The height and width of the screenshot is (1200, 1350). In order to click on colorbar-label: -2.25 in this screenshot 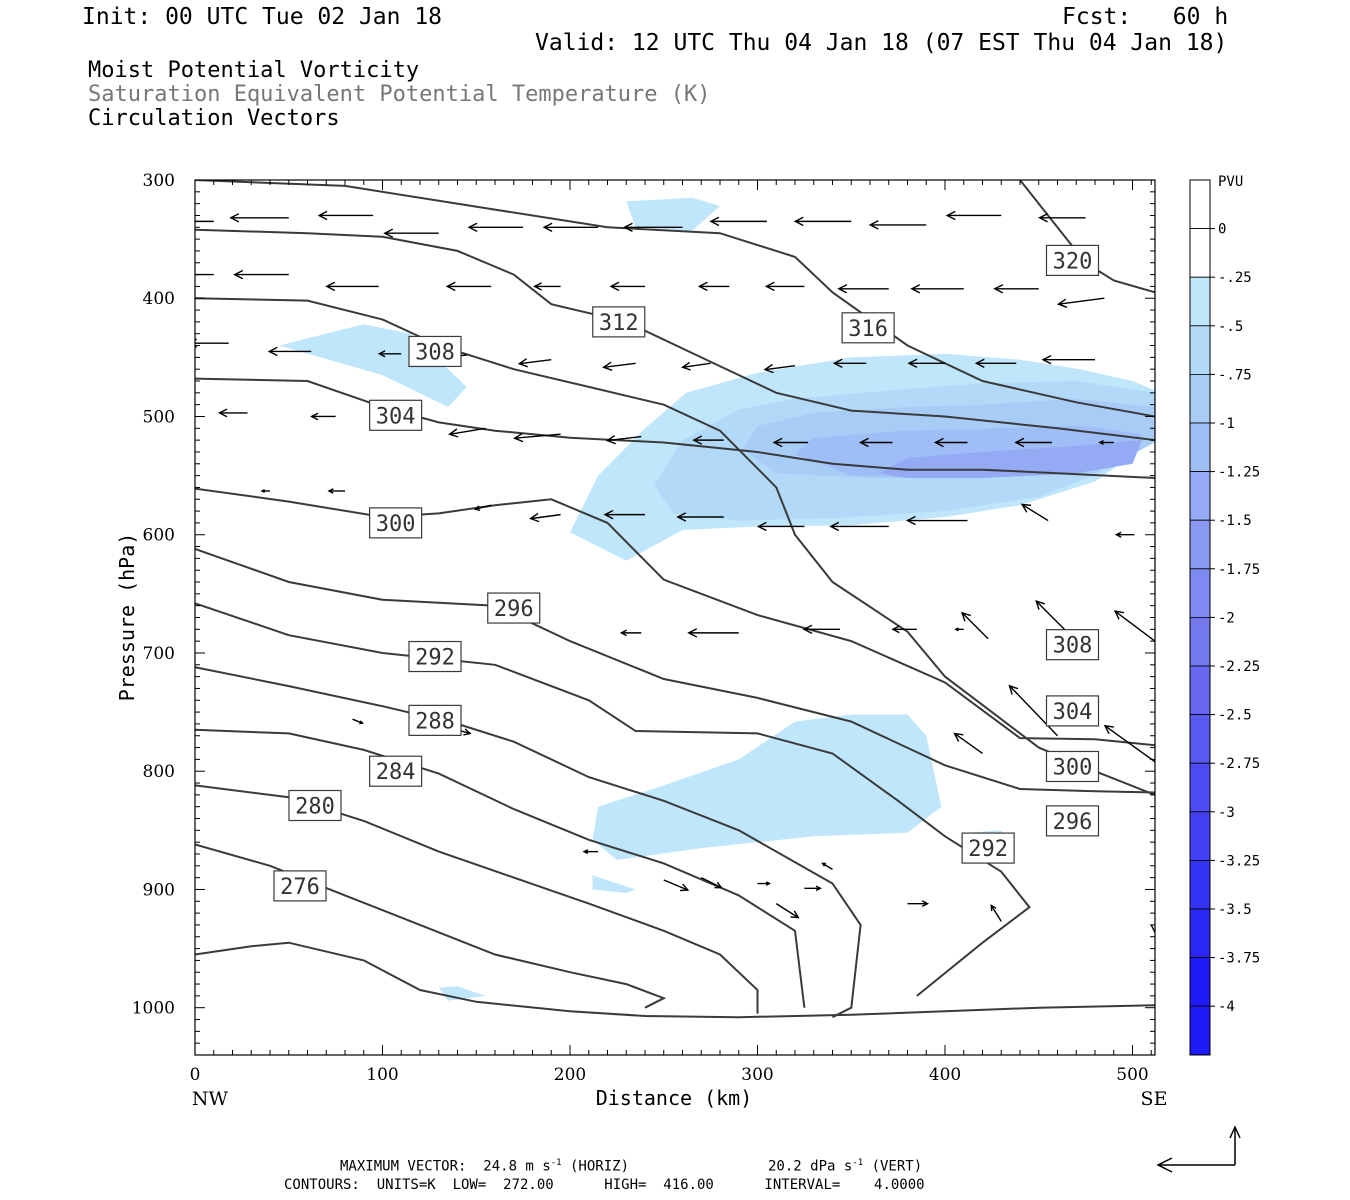, I will do `click(1239, 667)`.